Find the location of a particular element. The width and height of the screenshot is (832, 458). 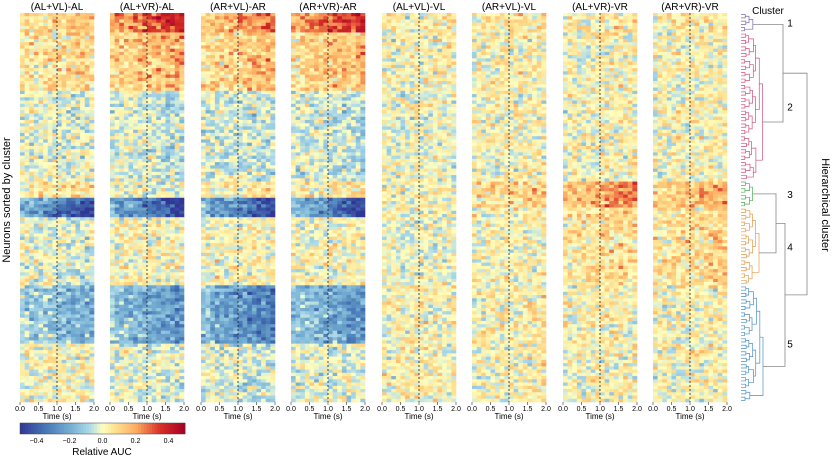

heatmap-panel: (AL+VL)-AL is located at coordinates (57, 202).